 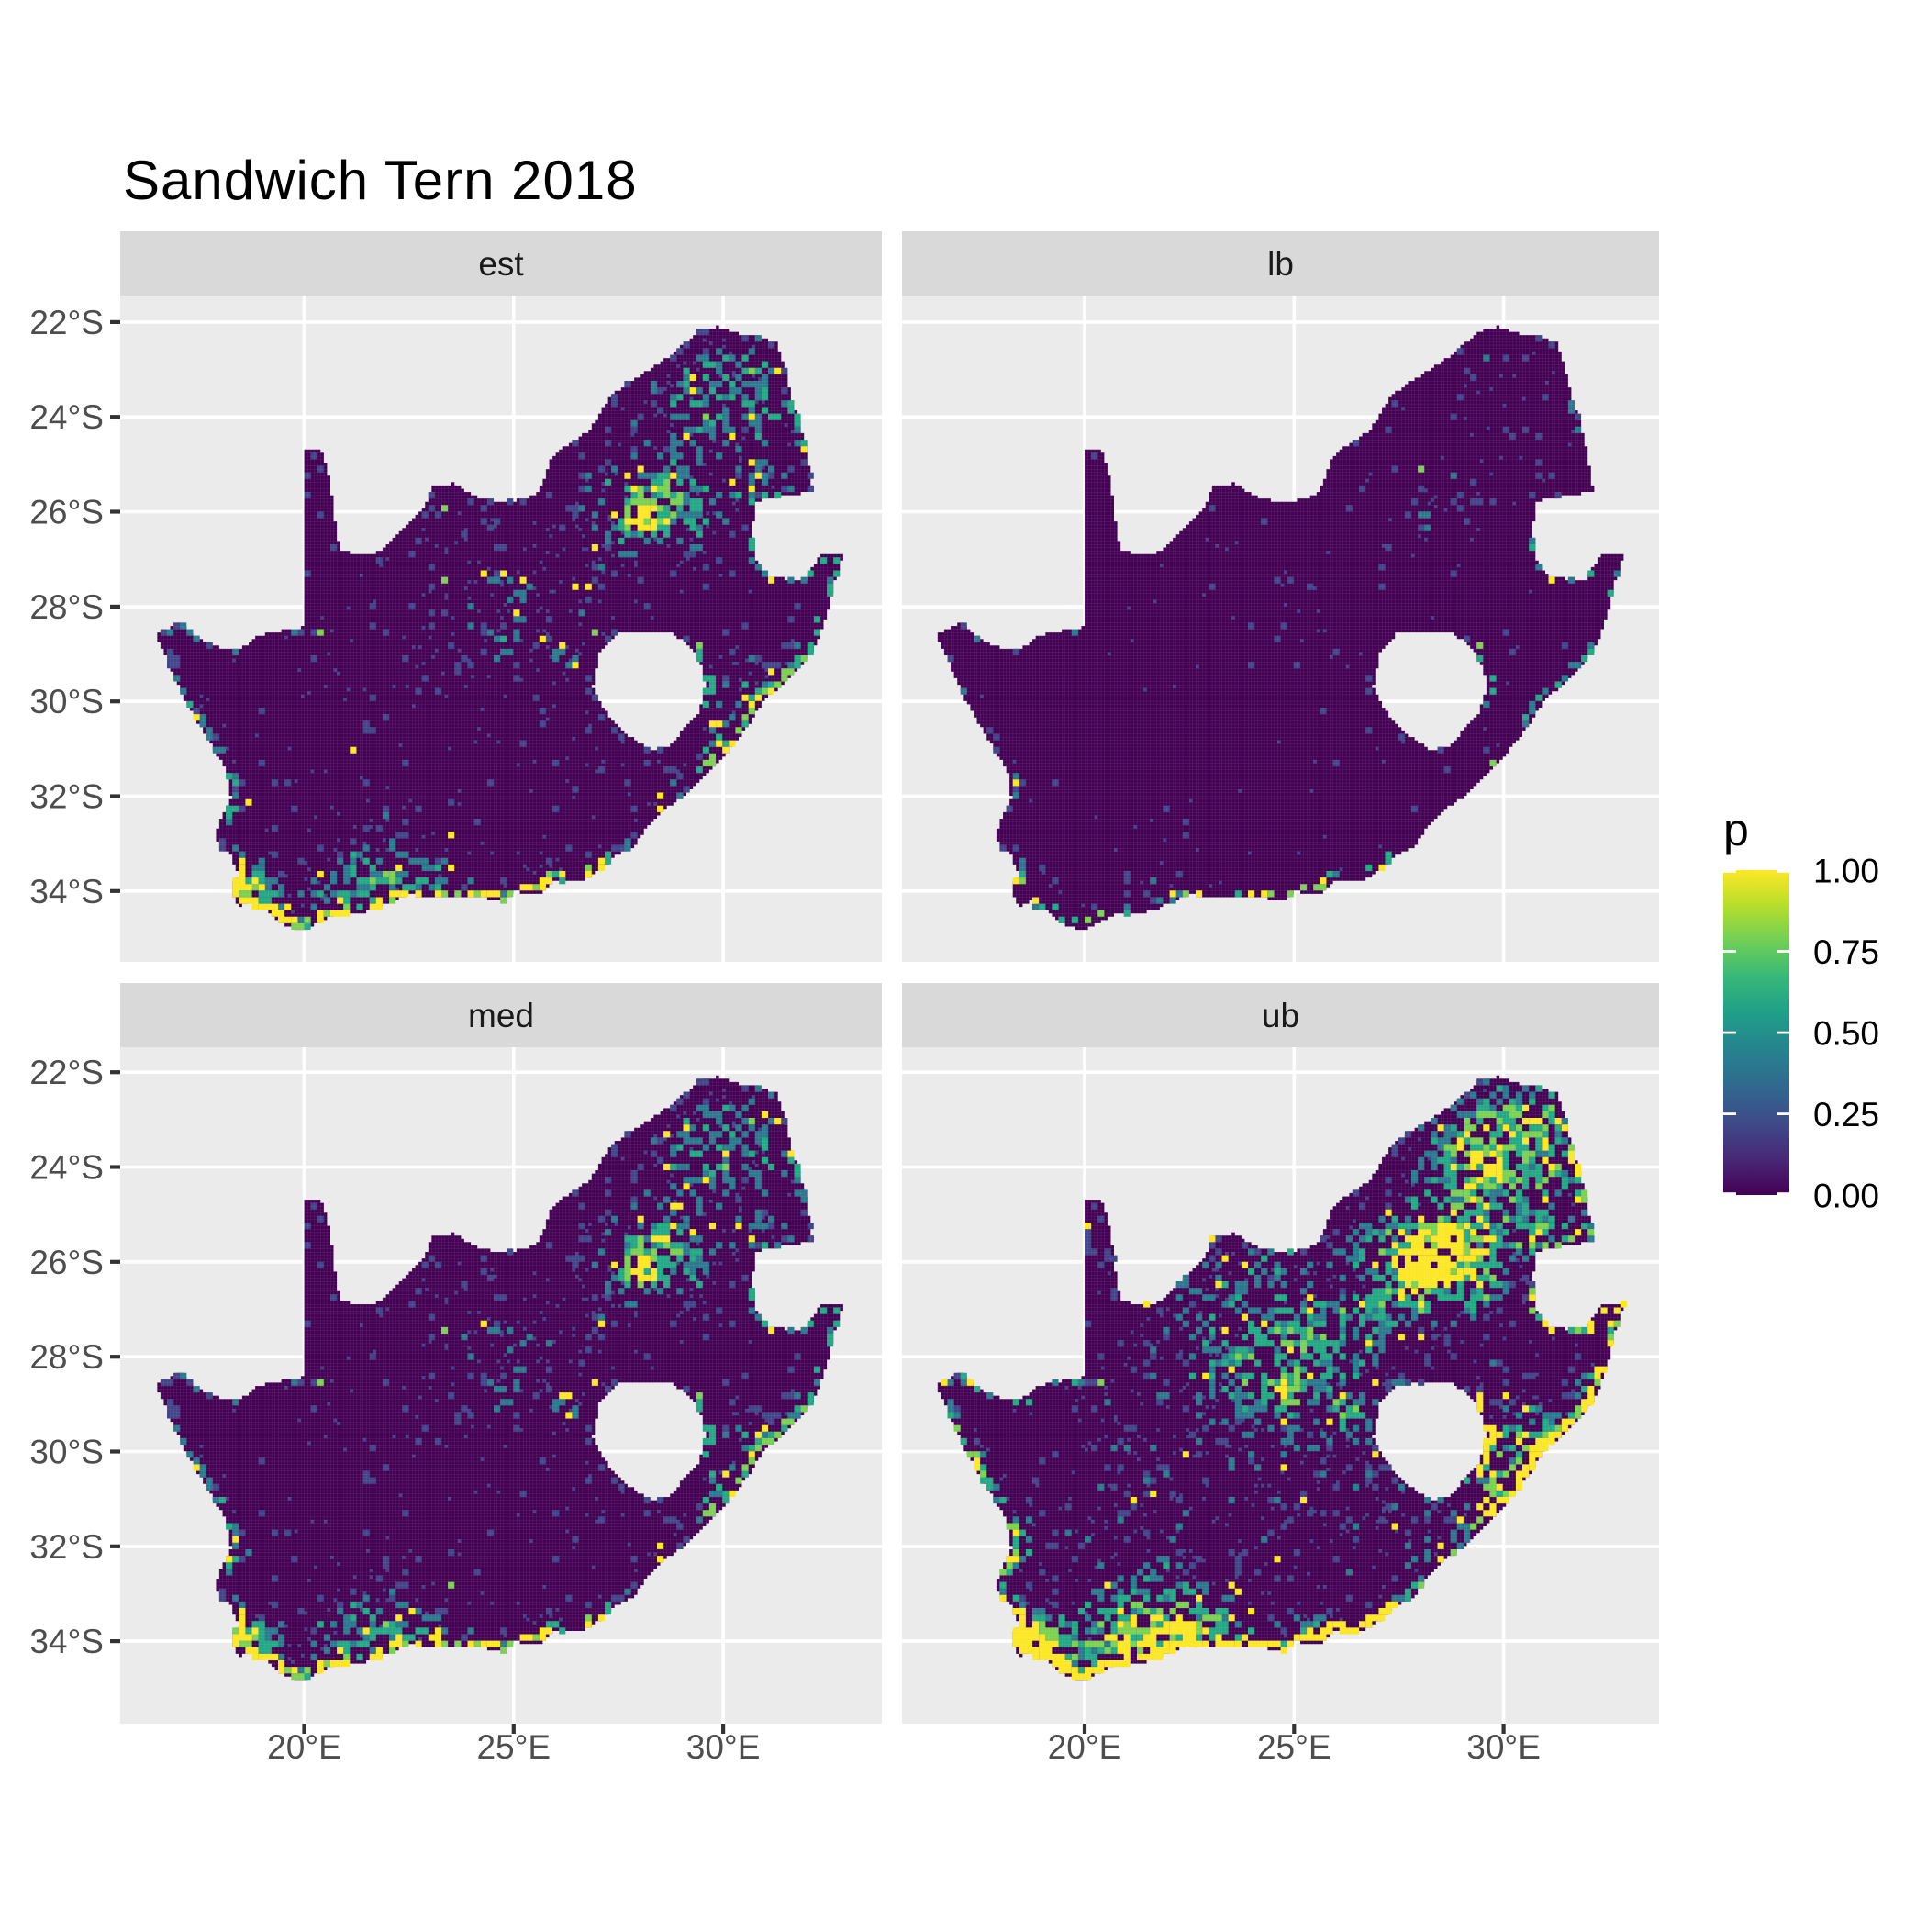 What do you see at coordinates (1846, 1115) in the screenshot?
I see `svg-text: 0.25` at bounding box center [1846, 1115].